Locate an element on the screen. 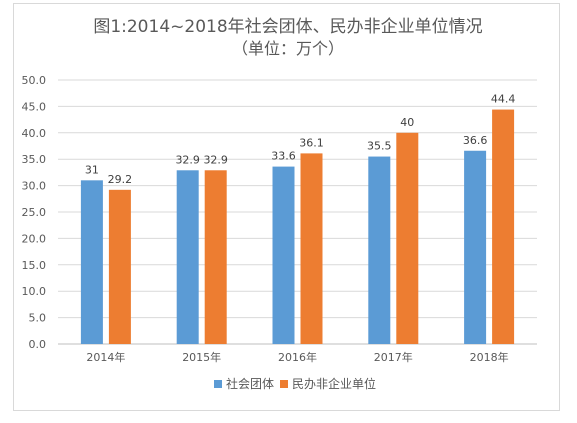 The width and height of the screenshot is (577, 423). data-label: 36.1 is located at coordinates (311, 142).